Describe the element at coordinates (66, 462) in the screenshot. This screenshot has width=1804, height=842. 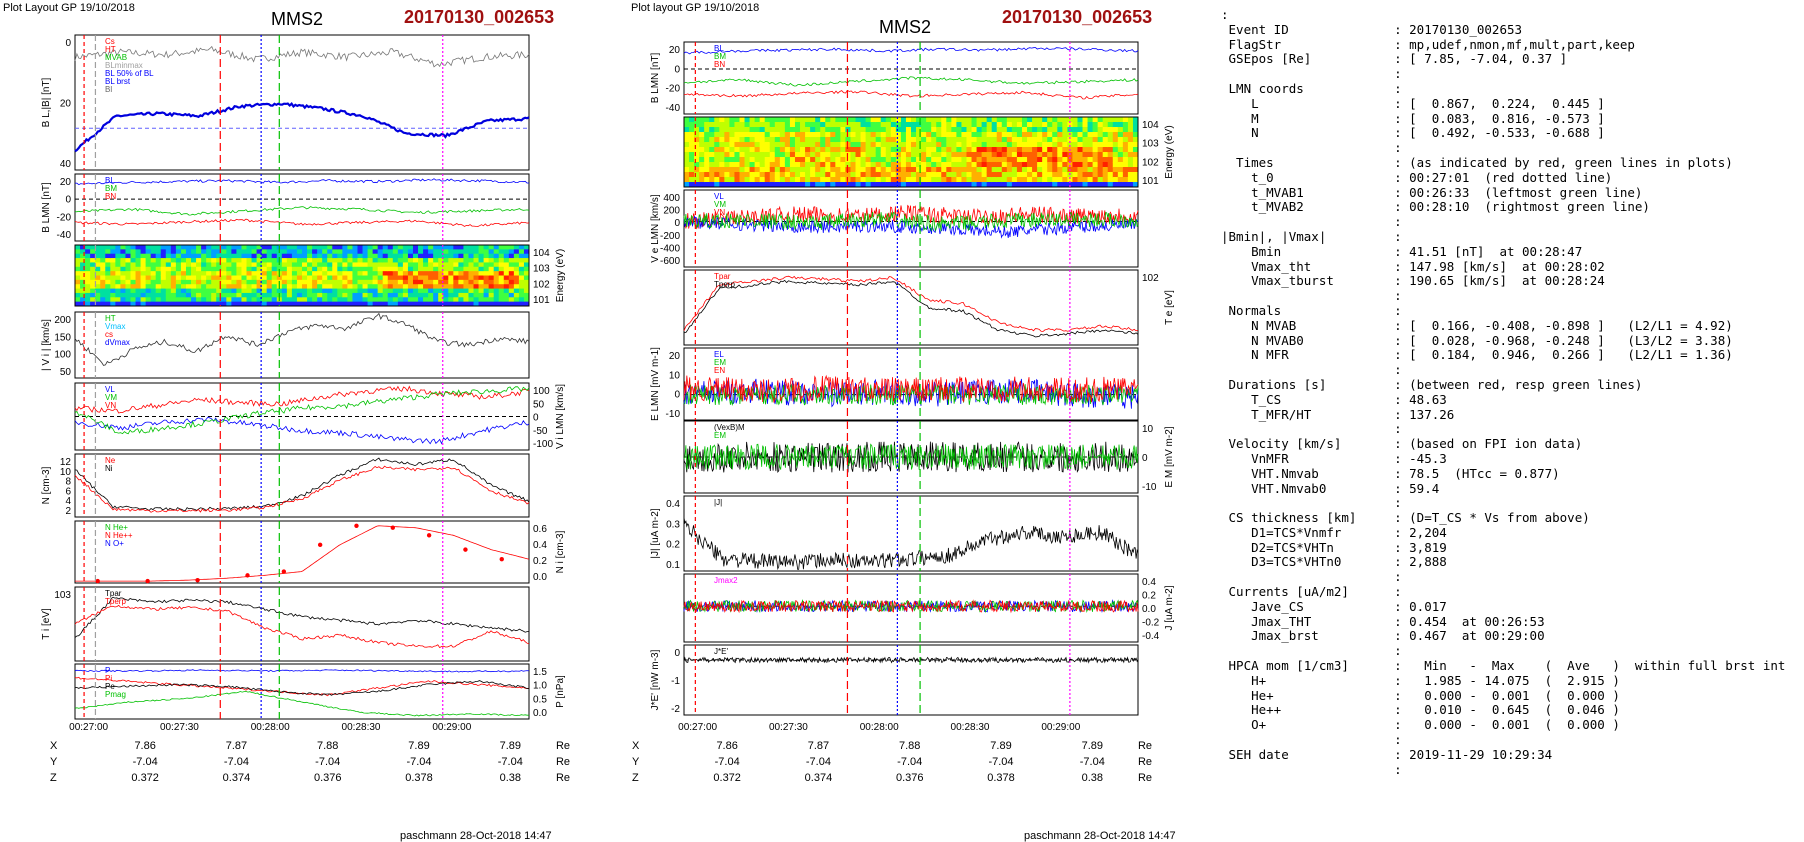
I see `tick-label: 12` at that location.